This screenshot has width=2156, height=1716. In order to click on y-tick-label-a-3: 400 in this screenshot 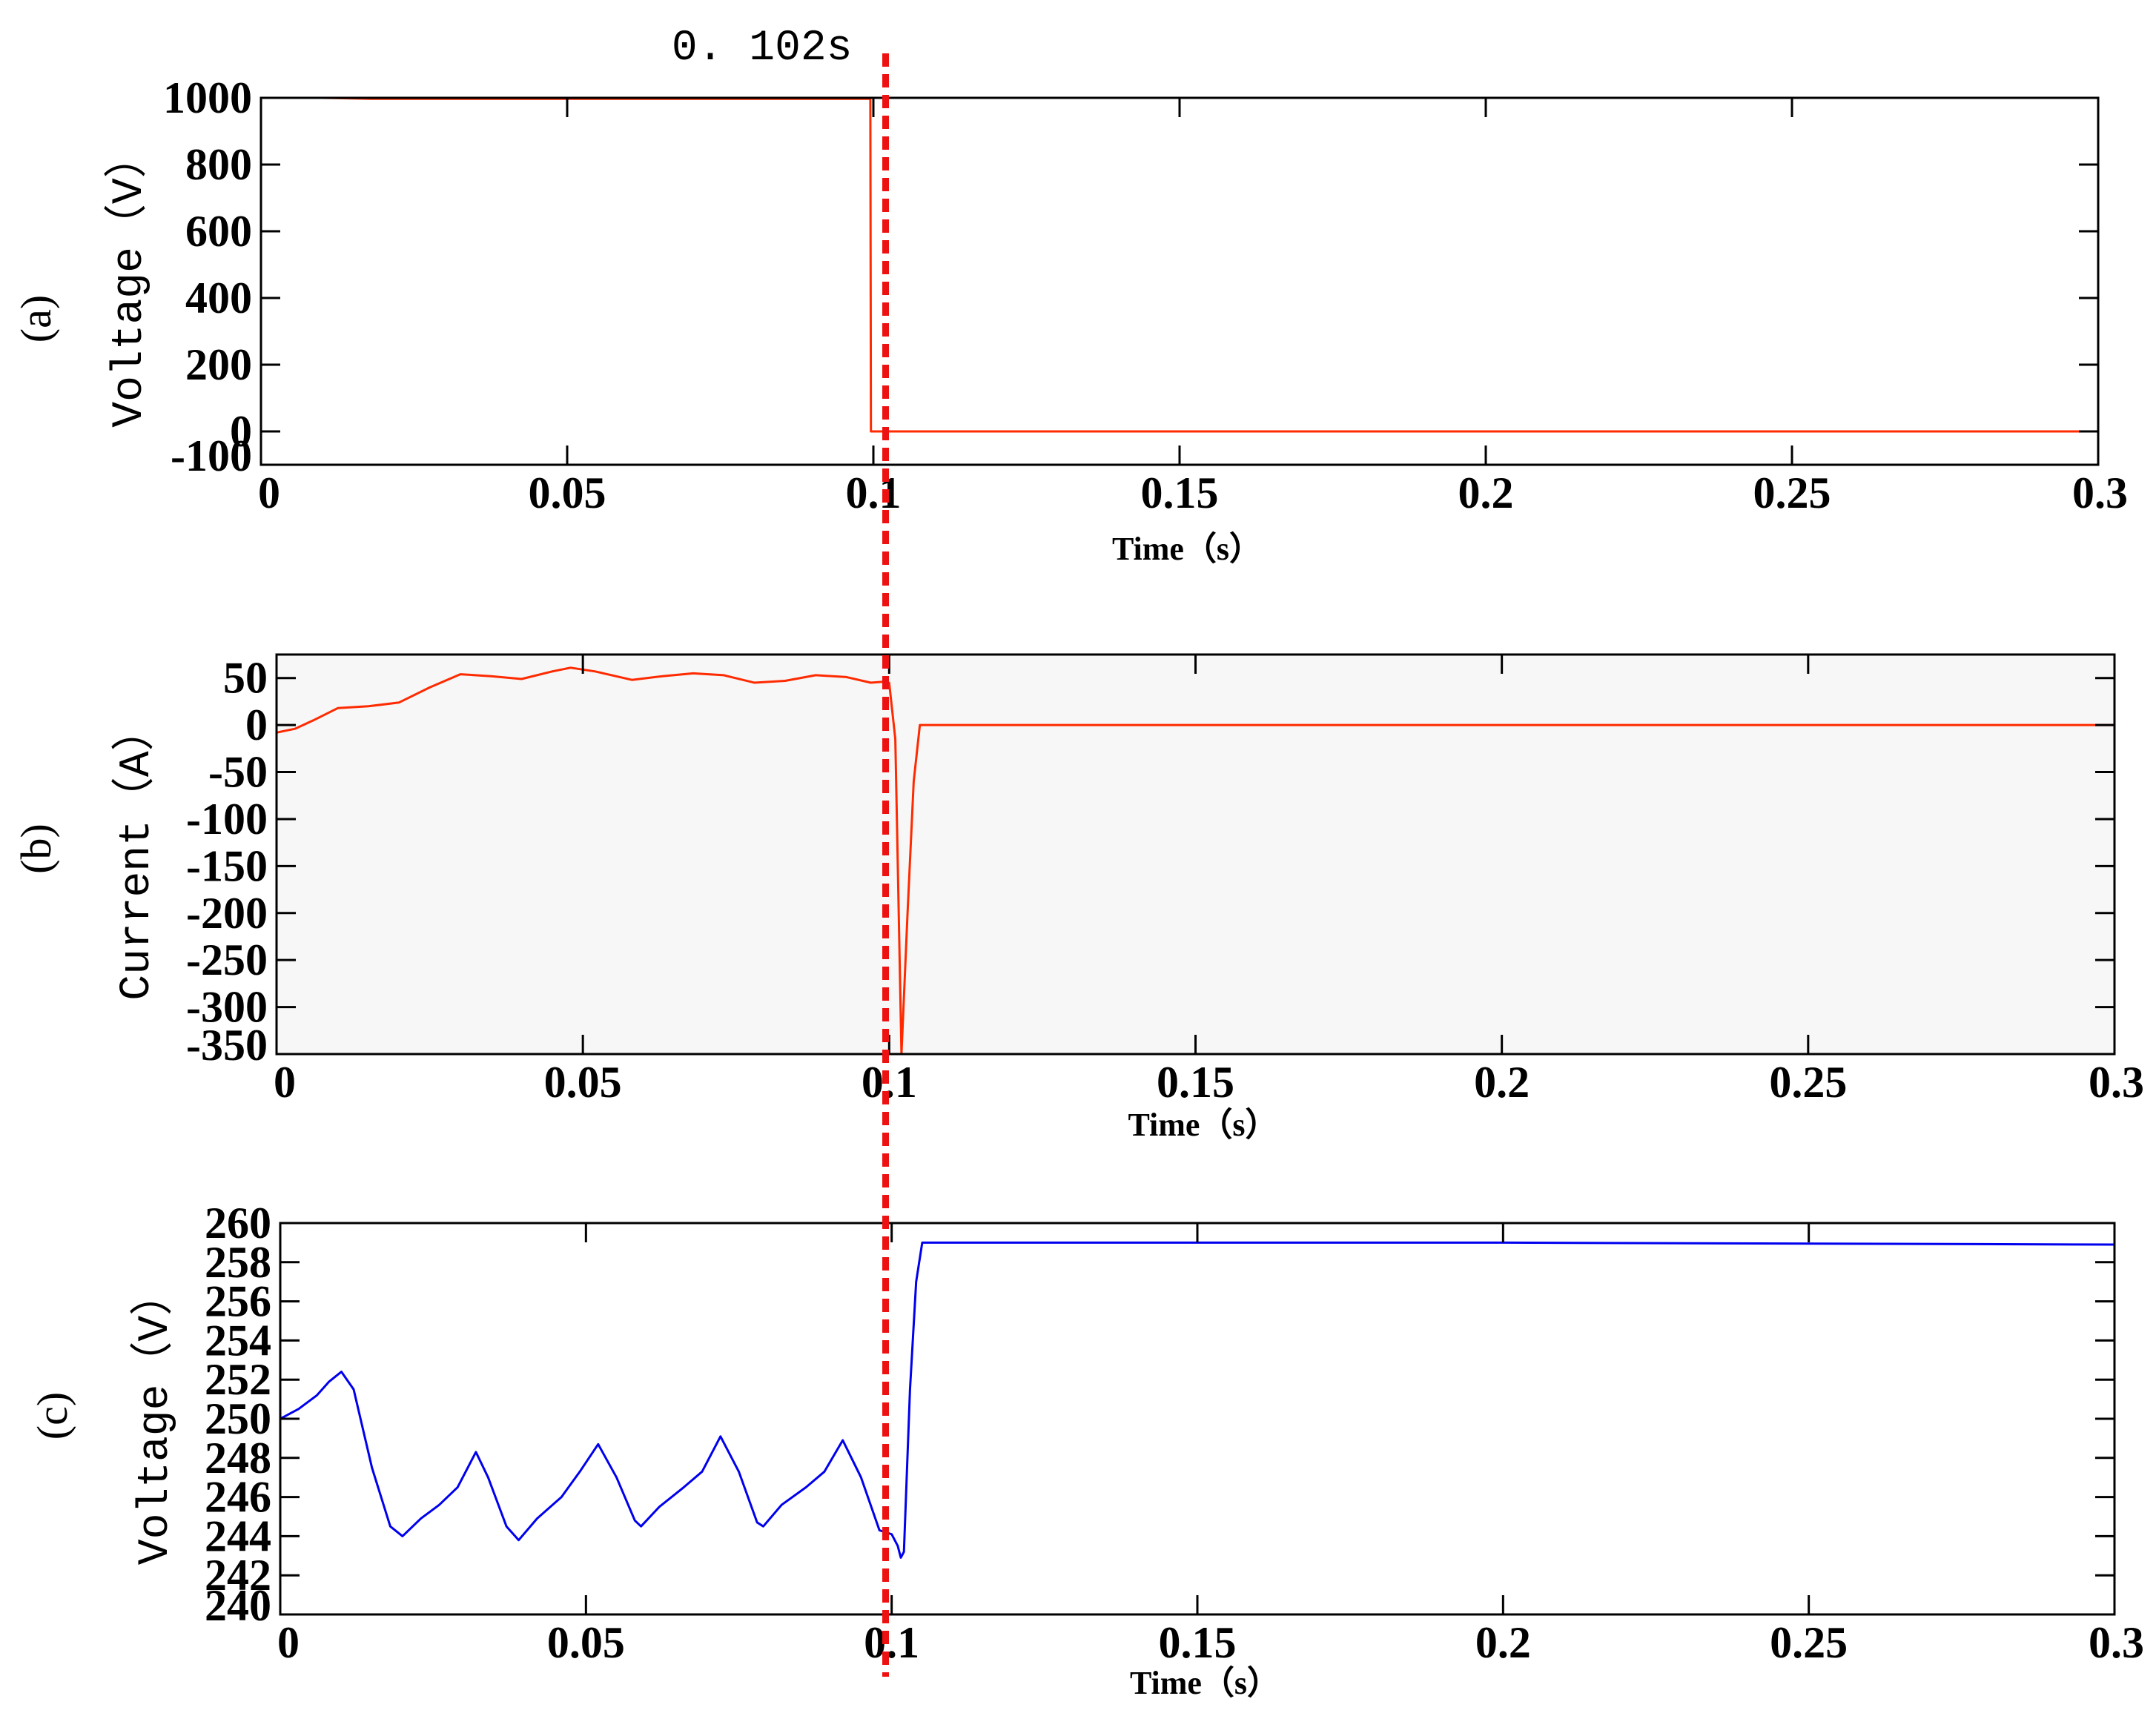, I will do `click(218, 298)`.